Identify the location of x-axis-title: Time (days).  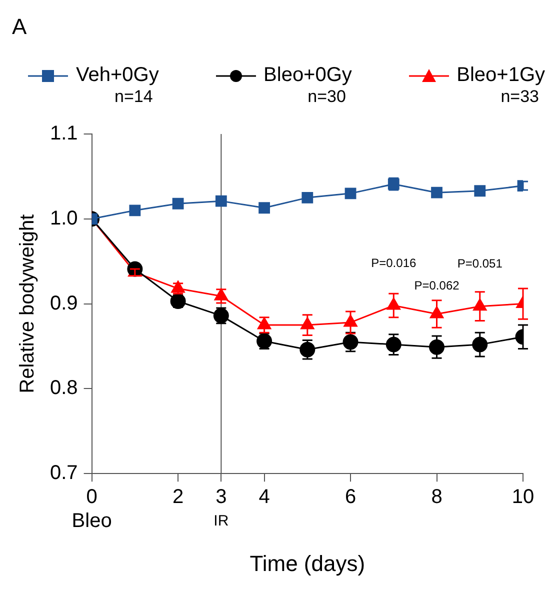
(308, 563).